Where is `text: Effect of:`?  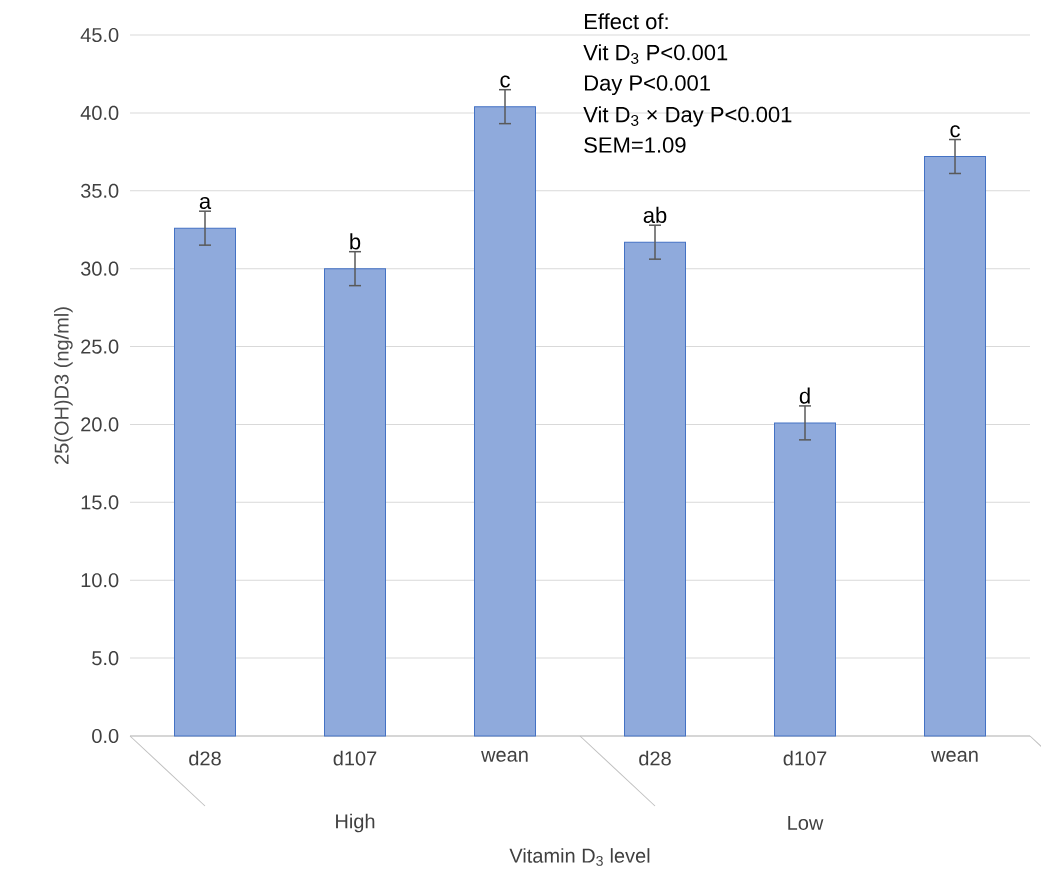
text: Effect of: is located at coordinates (626, 21).